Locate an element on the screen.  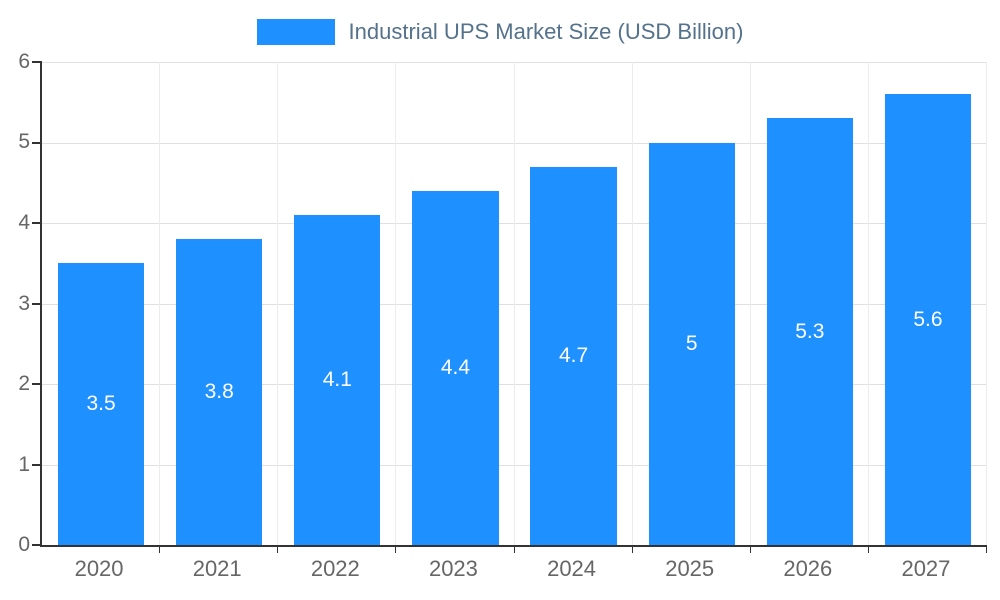
legend-item: Industrial UPS Market Size (USD Billion) is located at coordinates (500, 32).